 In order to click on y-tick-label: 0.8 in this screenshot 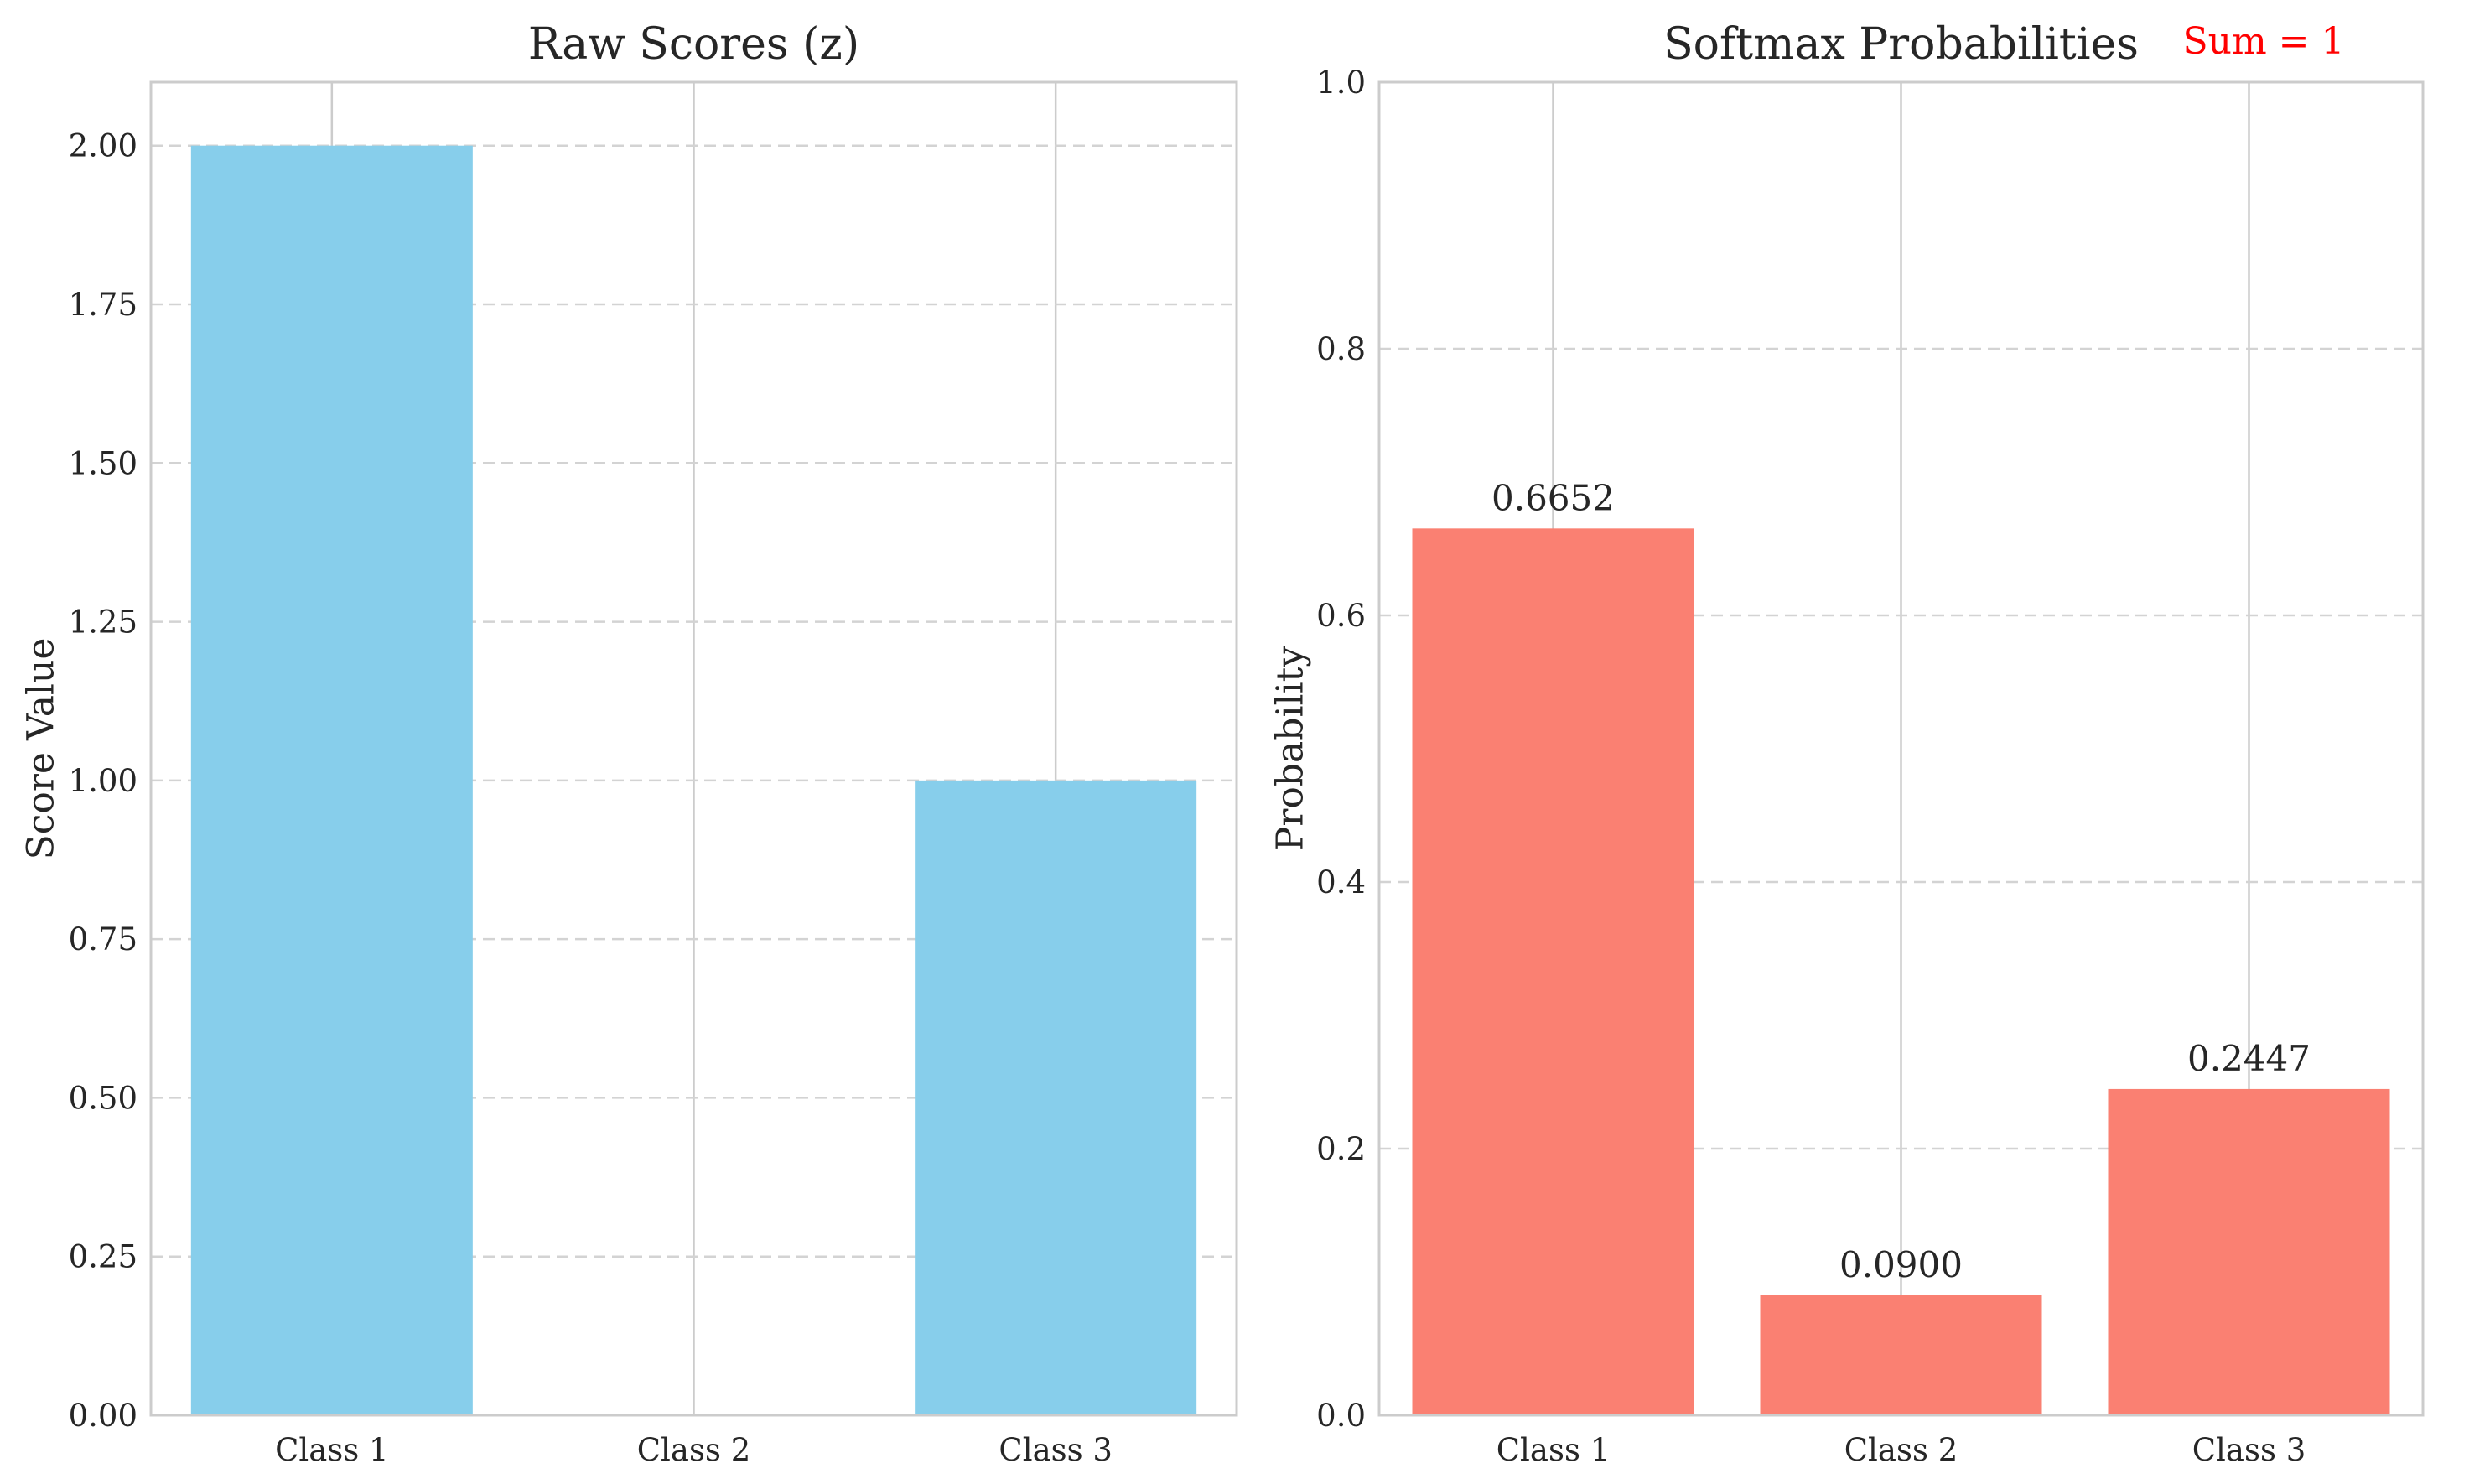, I will do `click(1341, 349)`.